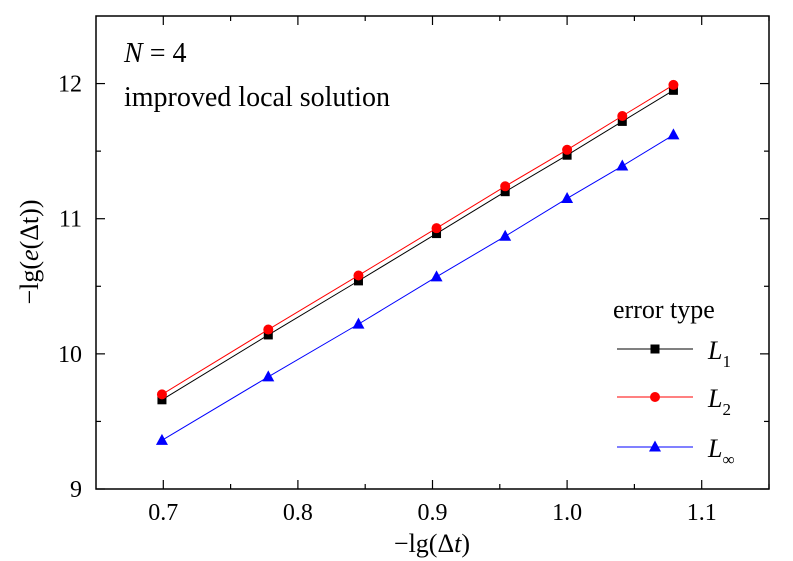 This screenshot has height=561, width=793. Describe the element at coordinates (298, 513) in the screenshot. I see `x-tick-label: 0.8` at that location.